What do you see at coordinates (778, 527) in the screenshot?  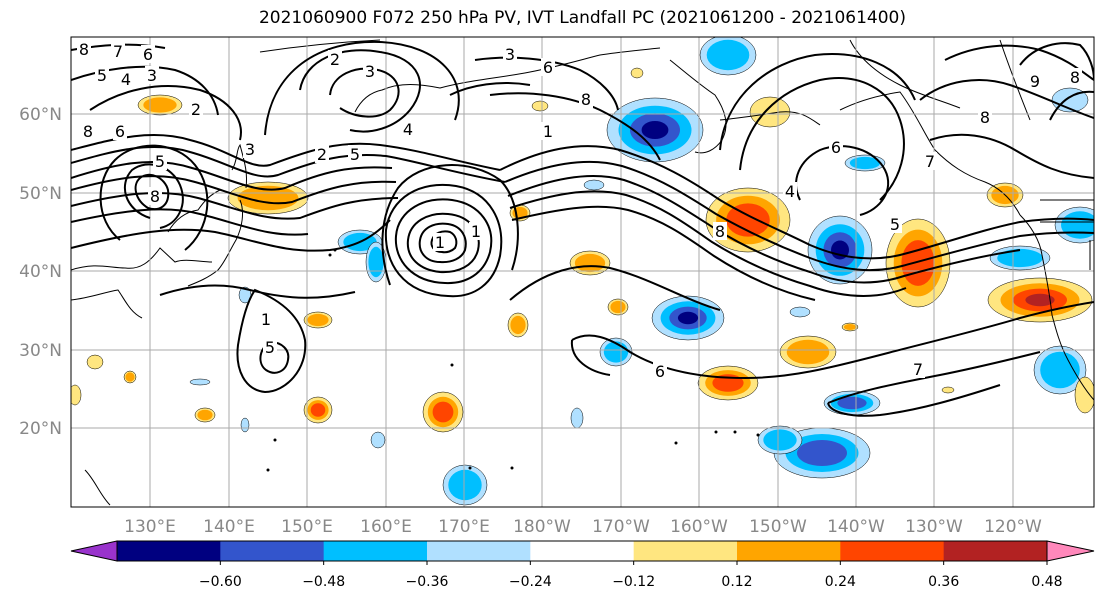 I see `x-tick-label: 150°W` at bounding box center [778, 527].